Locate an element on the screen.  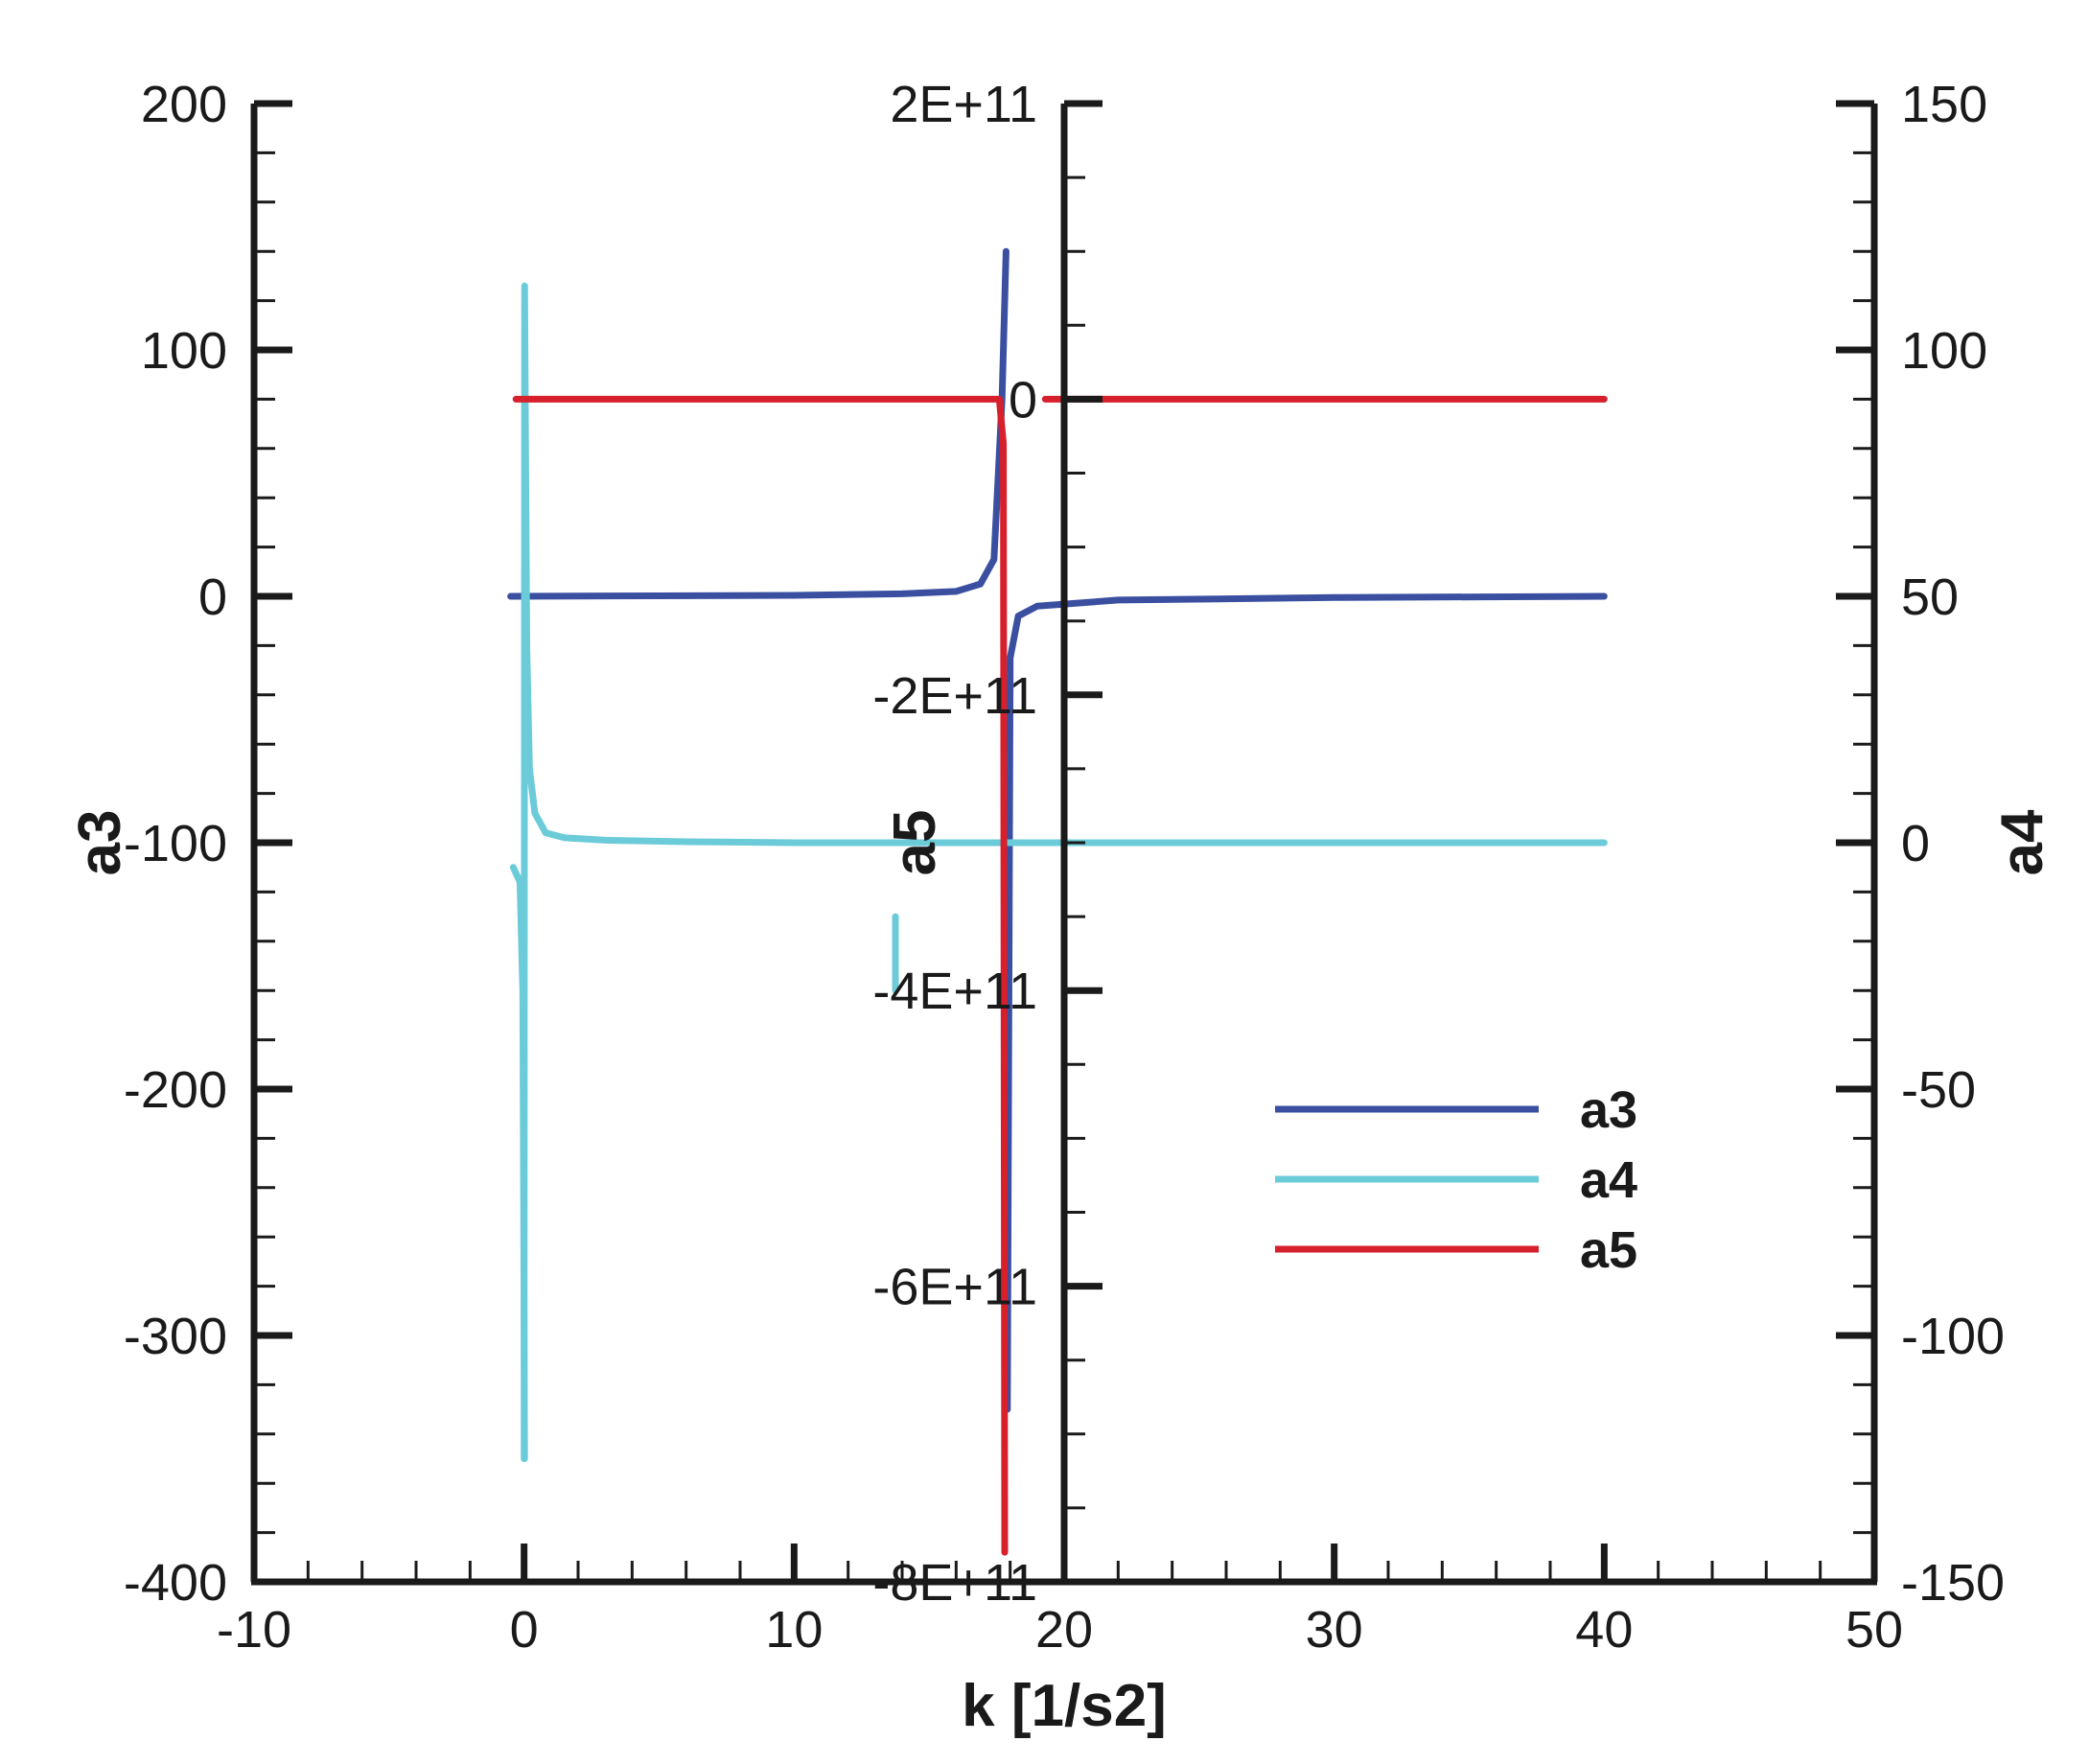
legend-label-a4: a4 is located at coordinates (1608, 1180).